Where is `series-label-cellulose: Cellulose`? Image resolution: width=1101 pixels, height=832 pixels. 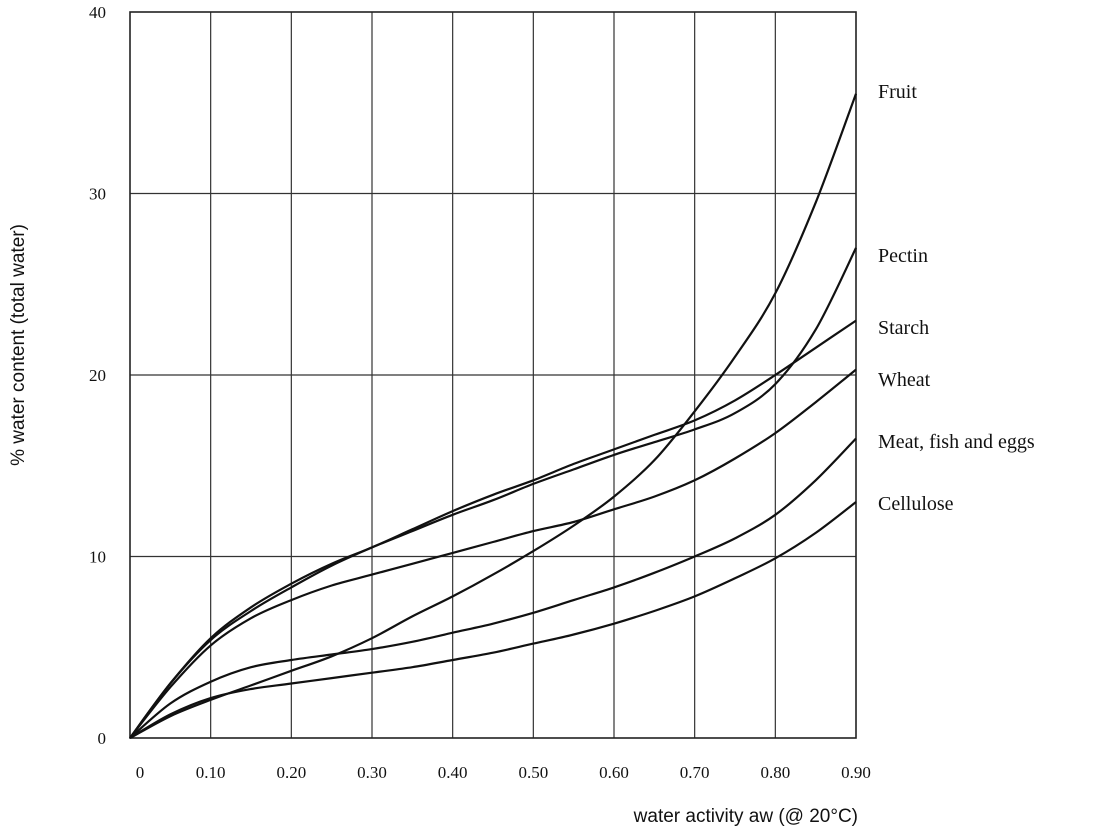
series-label-cellulose: Cellulose is located at coordinates (916, 504).